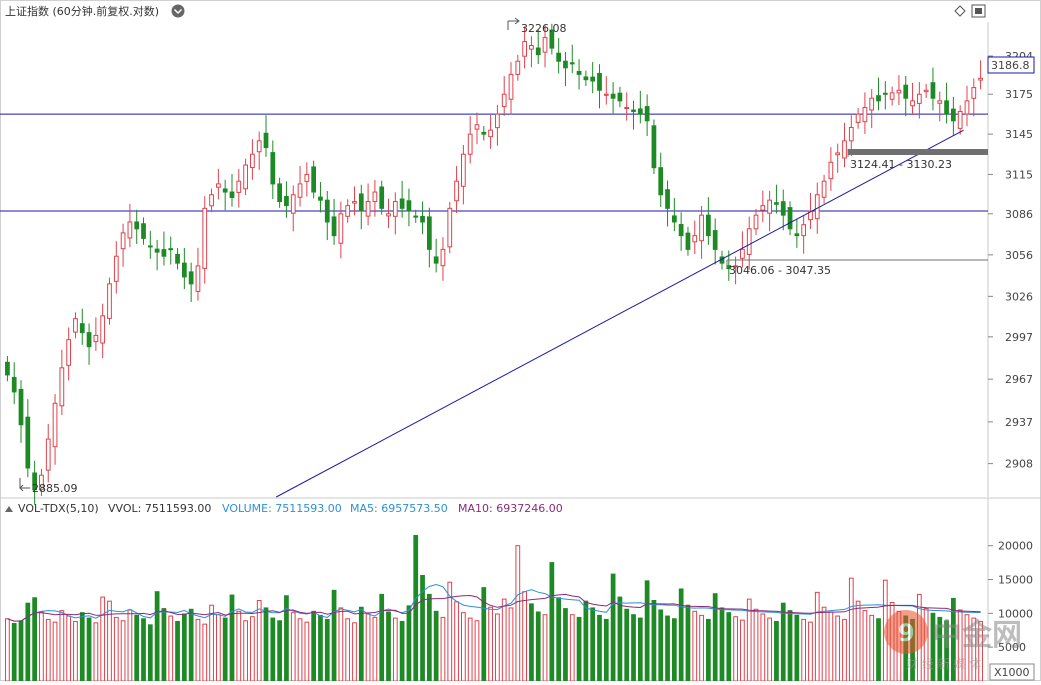 The width and height of the screenshot is (1041, 685). What do you see at coordinates (9, 509) in the screenshot?
I see `volume-collapse-icon` at bounding box center [9, 509].